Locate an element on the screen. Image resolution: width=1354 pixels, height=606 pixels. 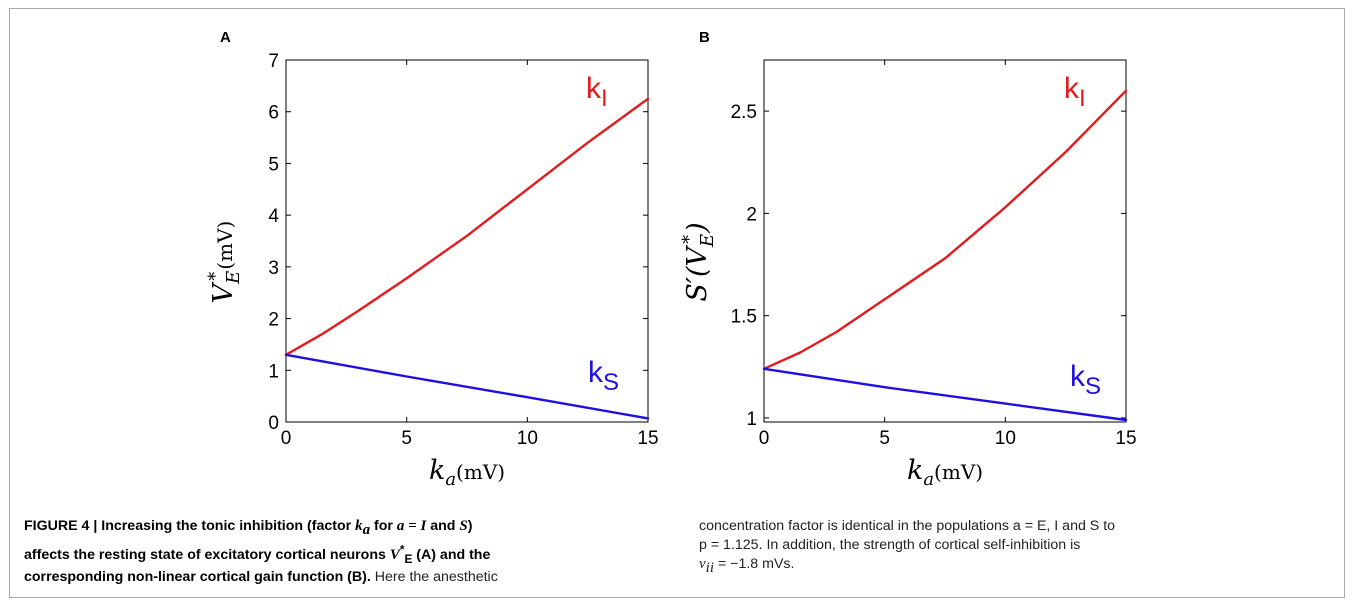
panel-b-ytick-label: 1.5 is located at coordinates (744, 317).